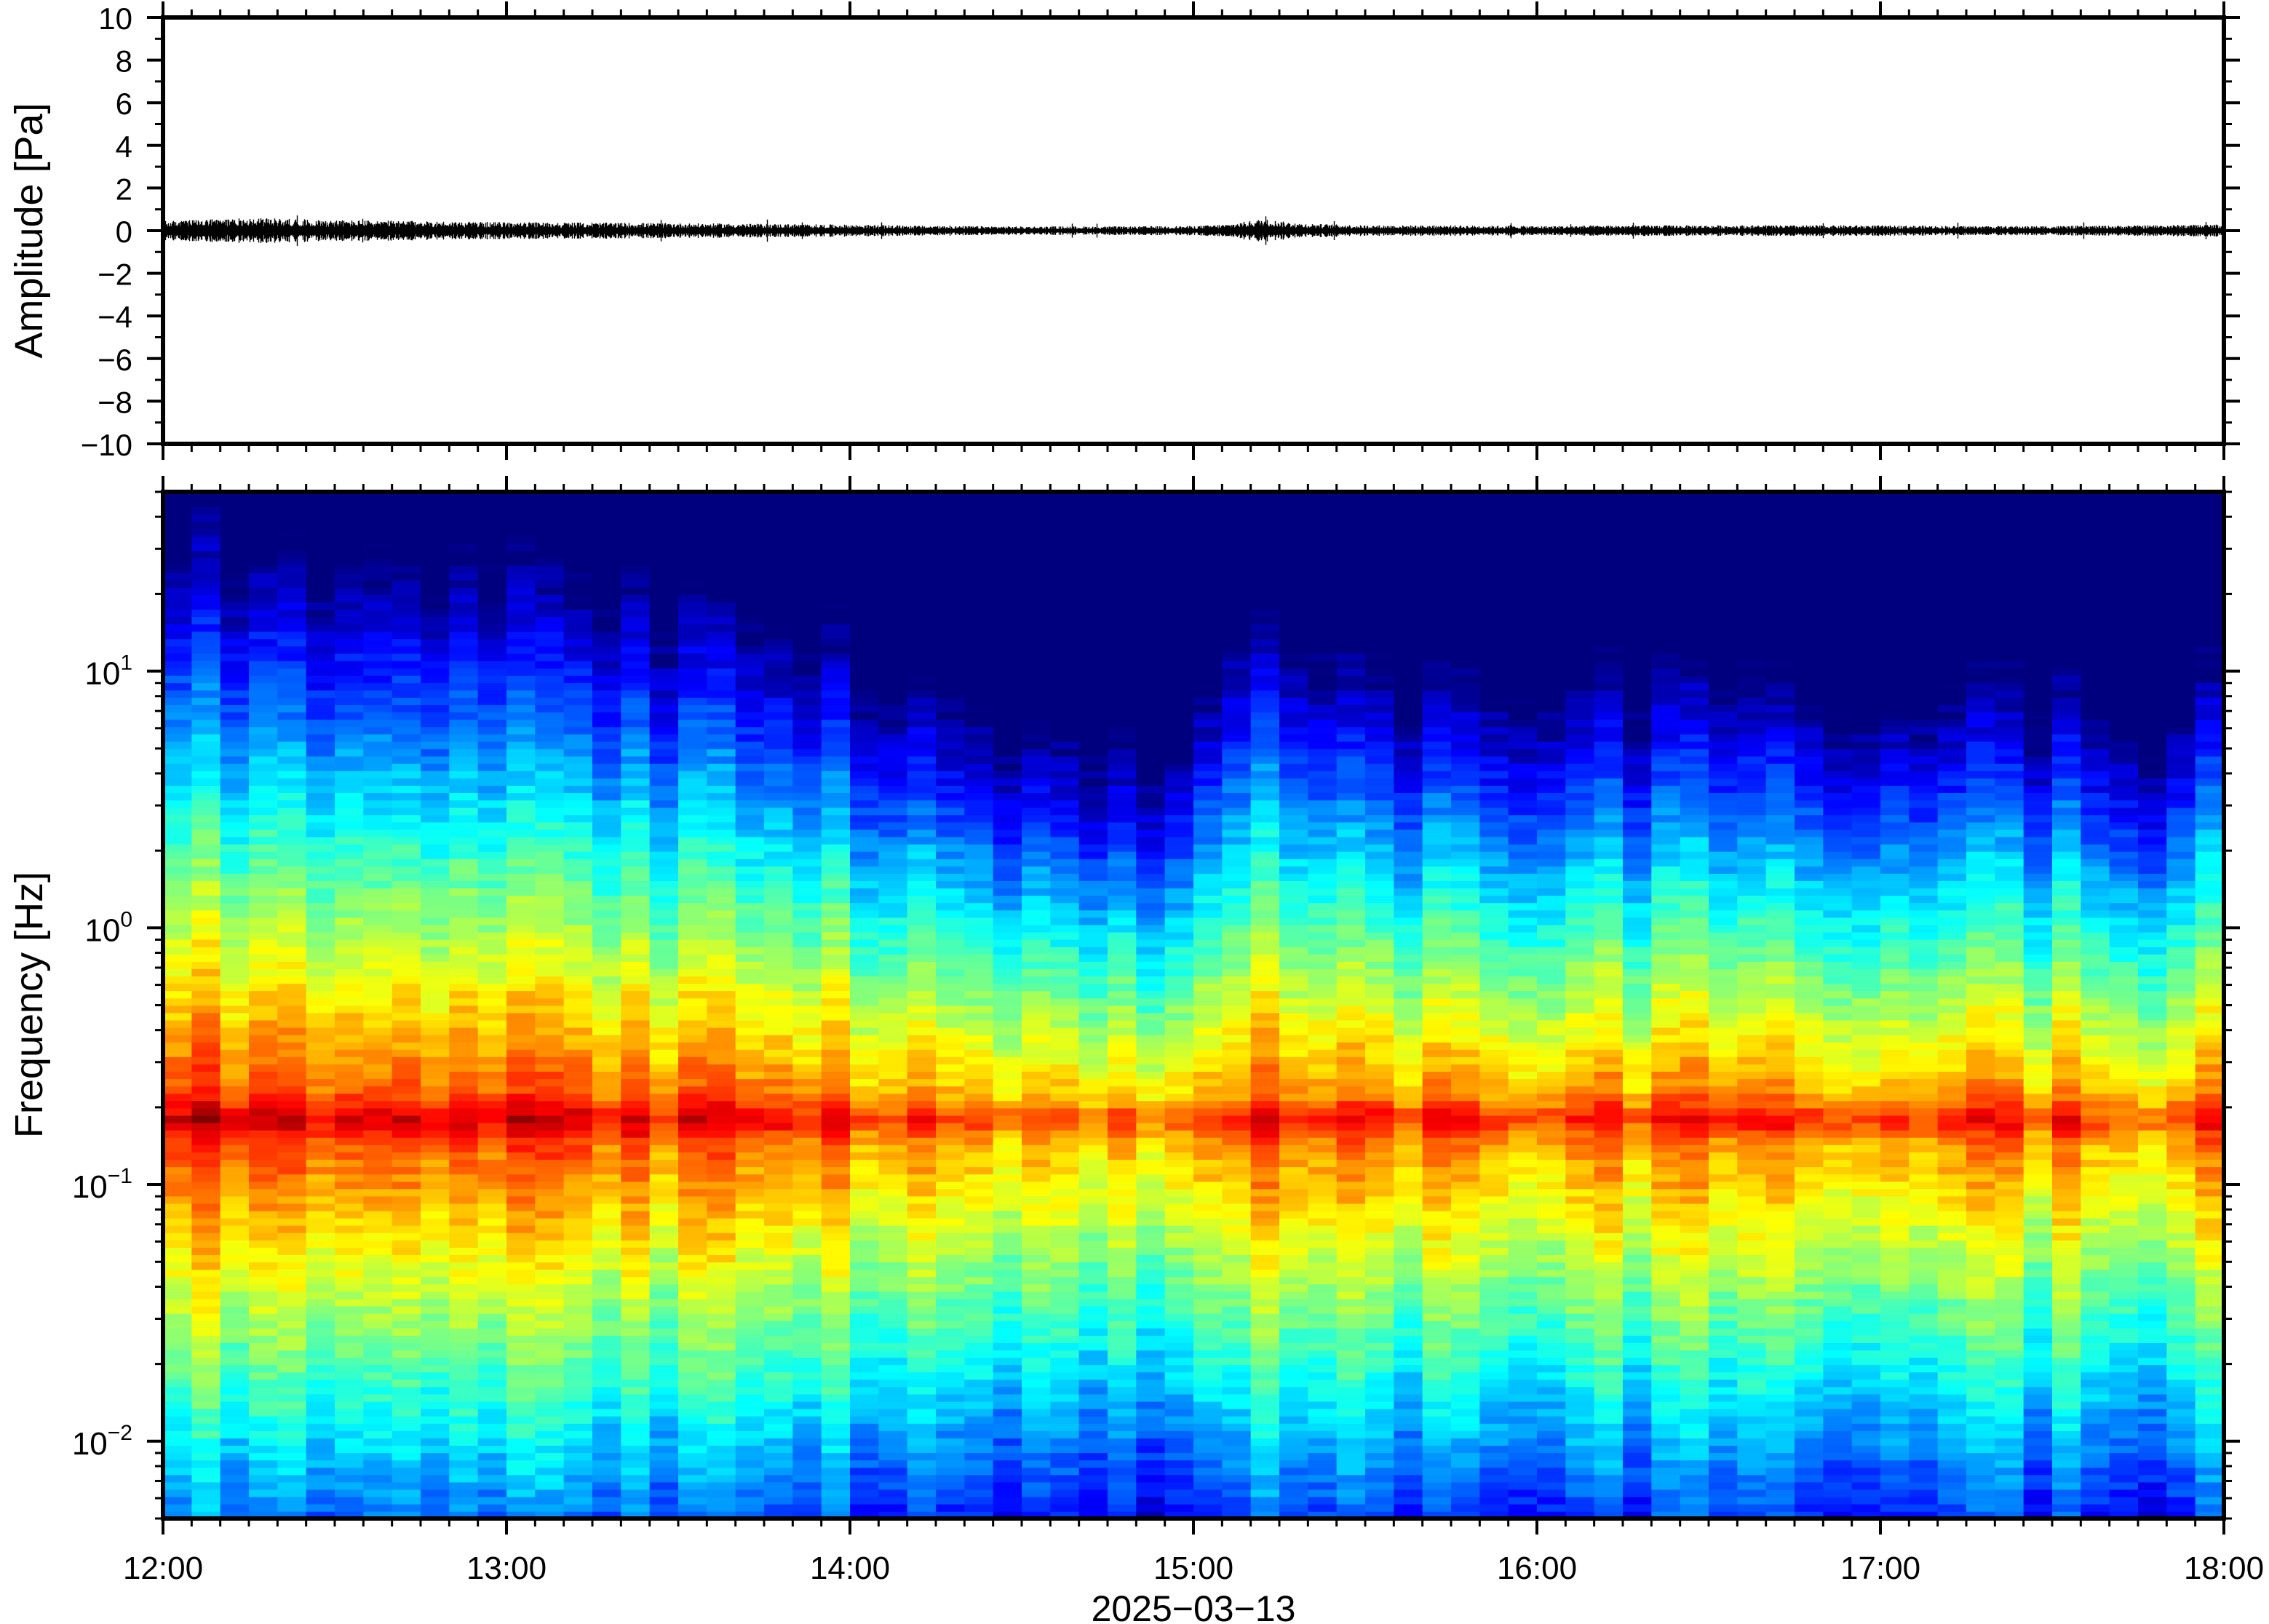  I want to click on waveform-y-tick-label: 10, so click(115, 18).